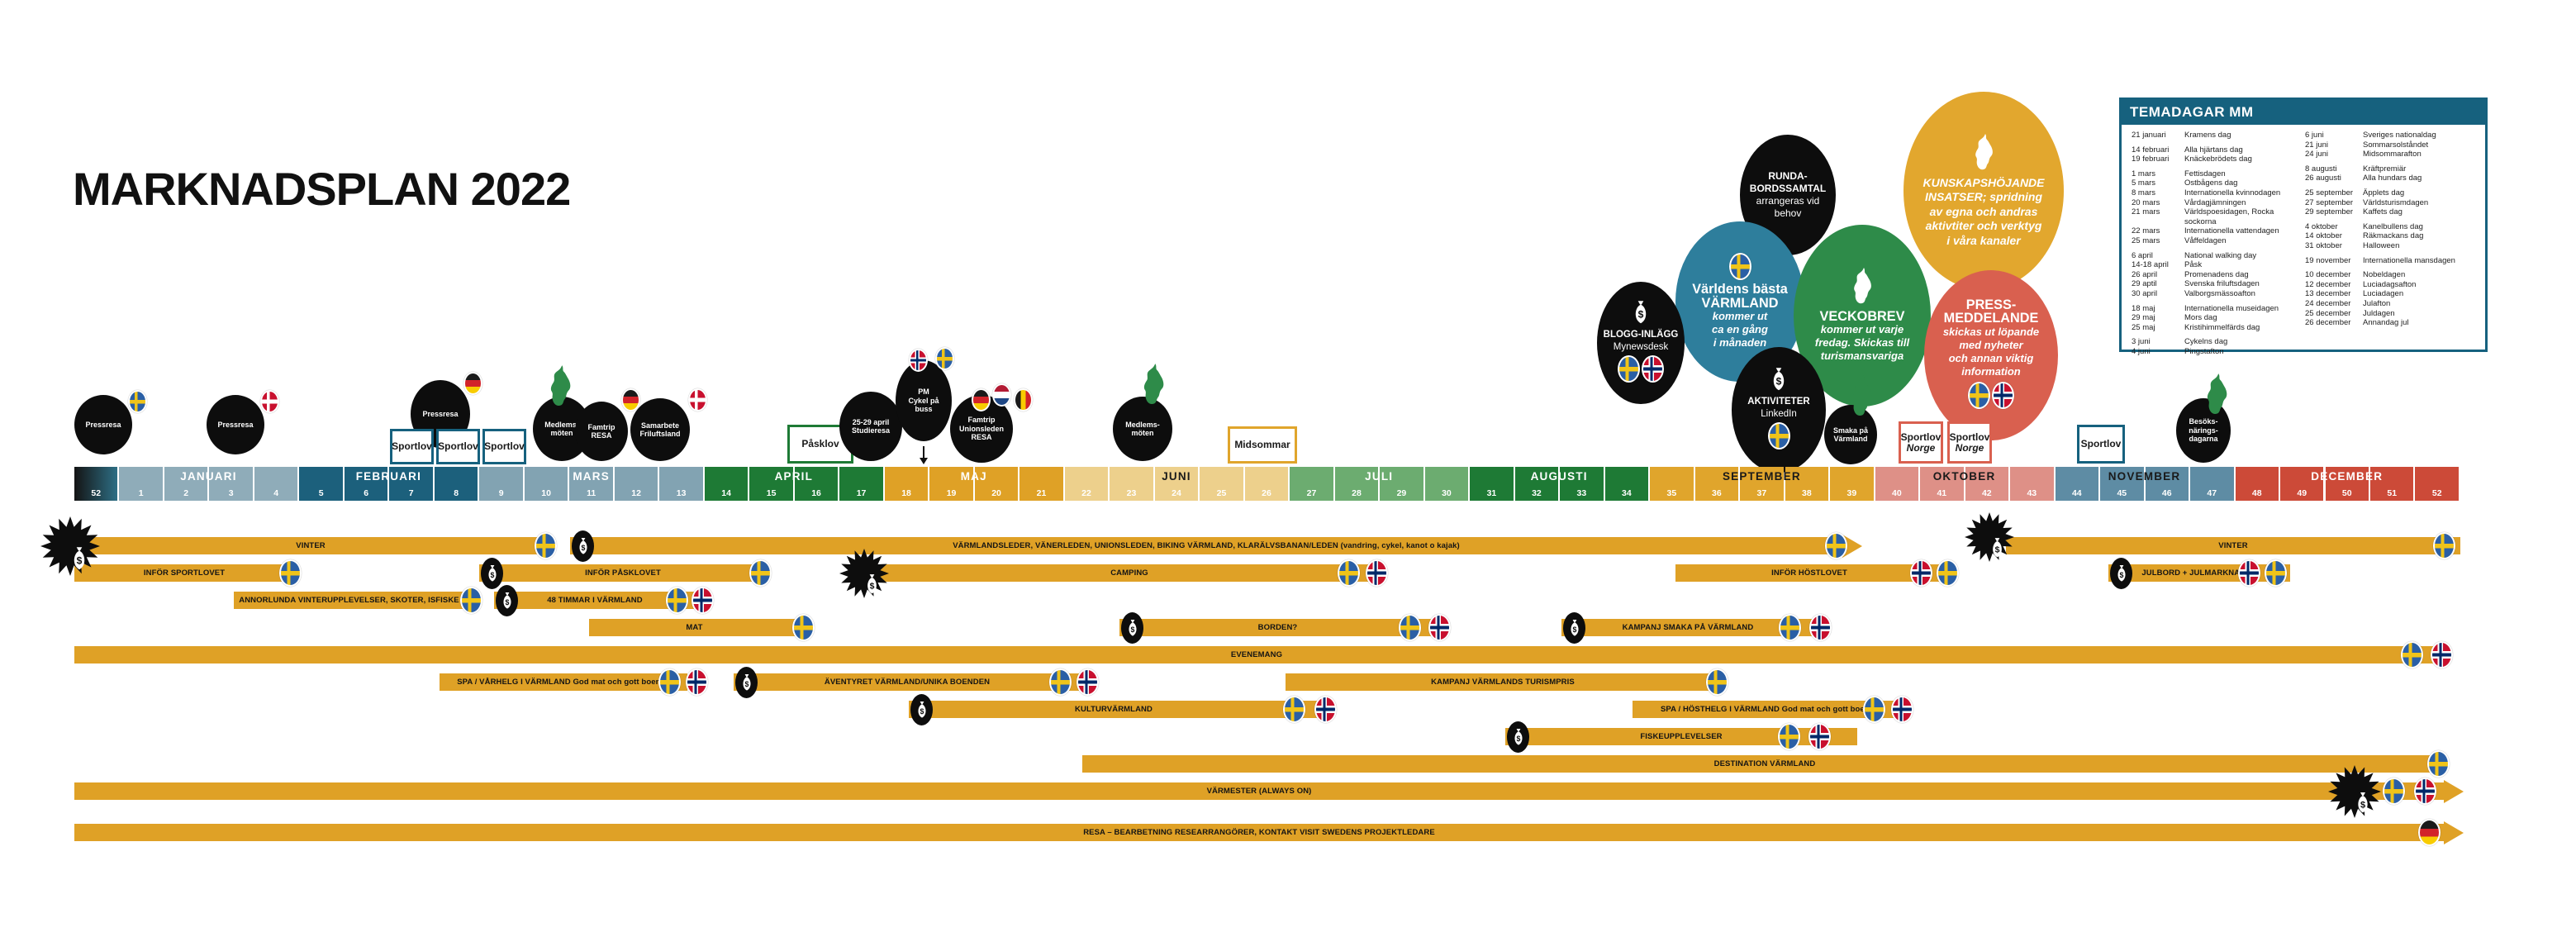 The image size is (2576, 937). I want to click on down-arrow, so click(923, 452).